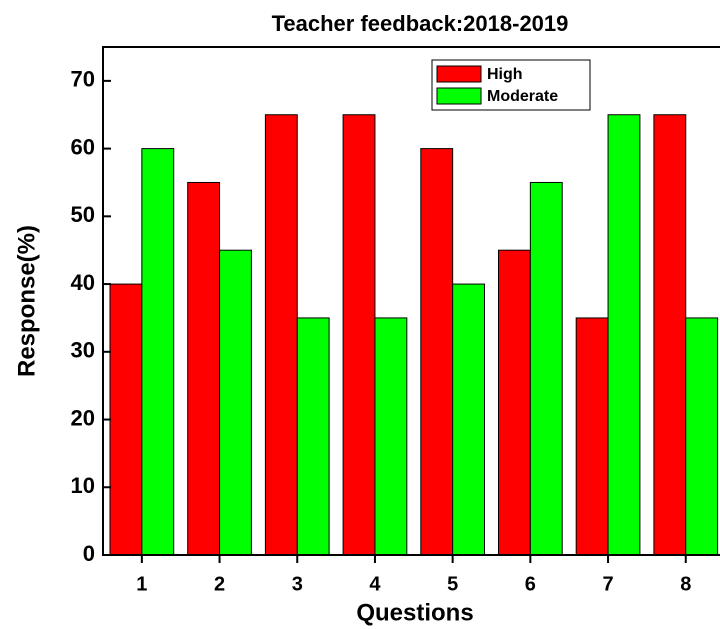 This screenshot has width=720, height=629. Describe the element at coordinates (83, 350) in the screenshot. I see `y-tick-label: 30` at that location.